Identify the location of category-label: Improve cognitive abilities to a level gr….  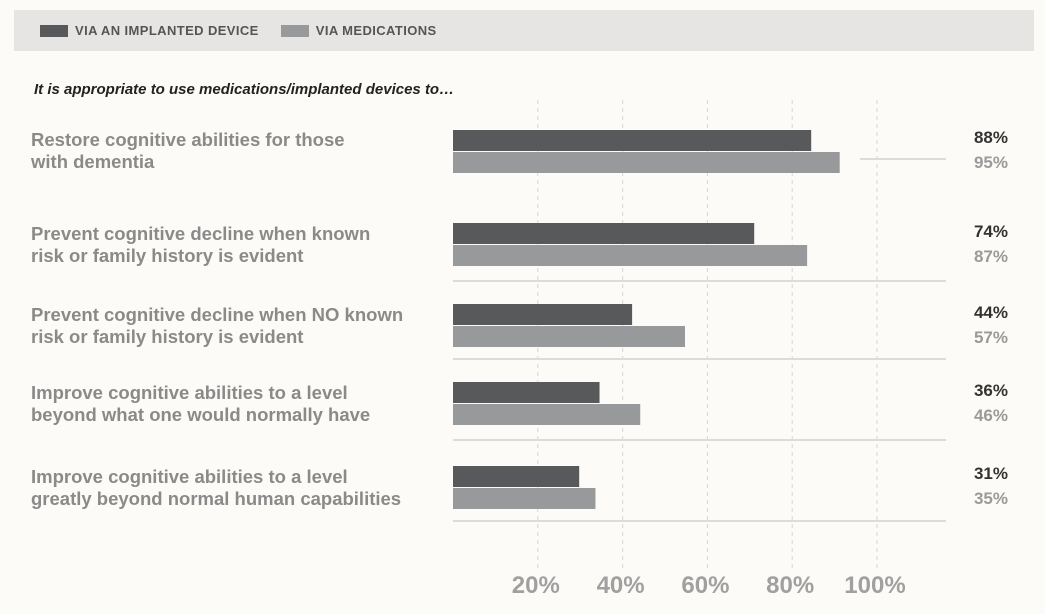
(236, 488).